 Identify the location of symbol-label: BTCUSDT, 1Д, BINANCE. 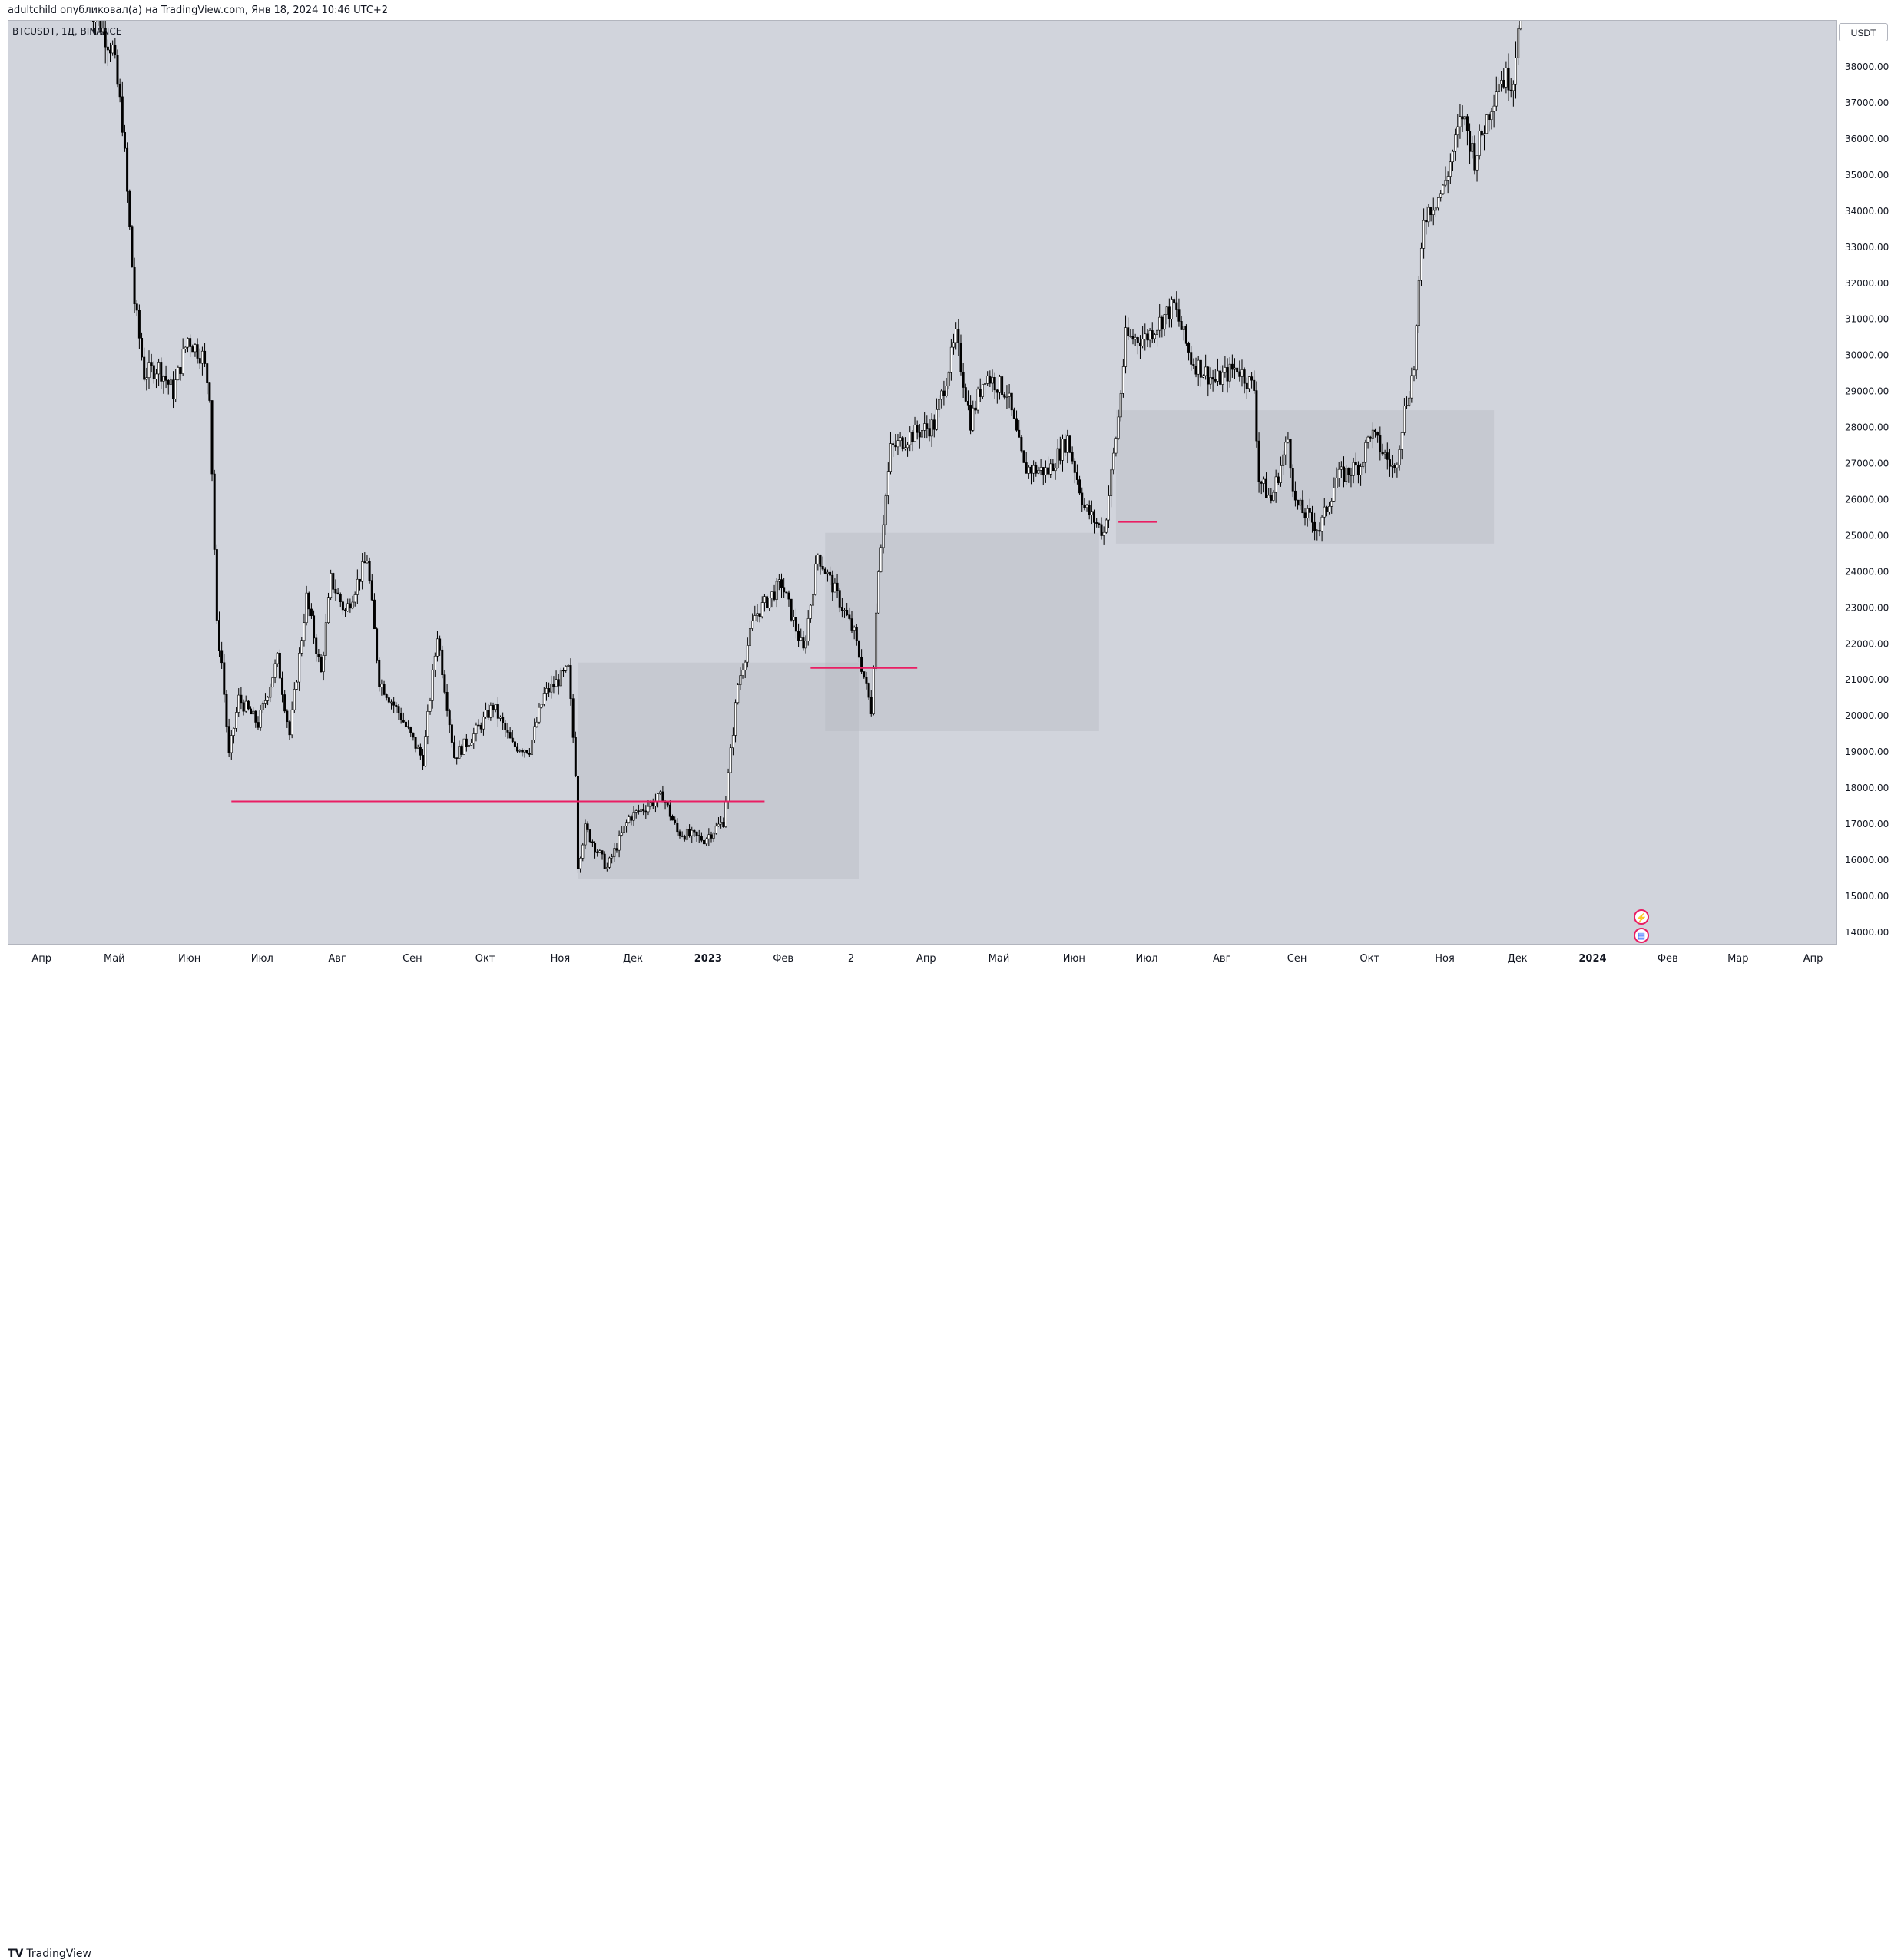
(67, 32).